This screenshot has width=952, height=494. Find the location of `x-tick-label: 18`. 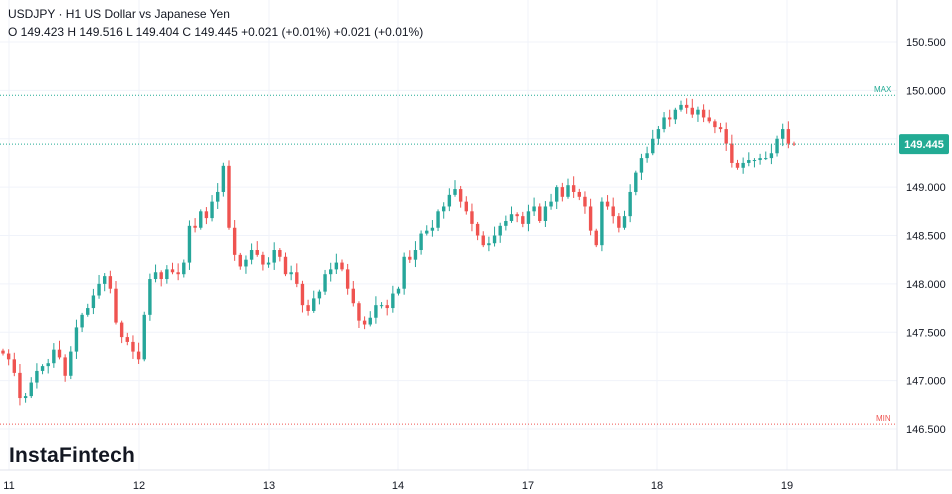

x-tick-label: 18 is located at coordinates (657, 486).